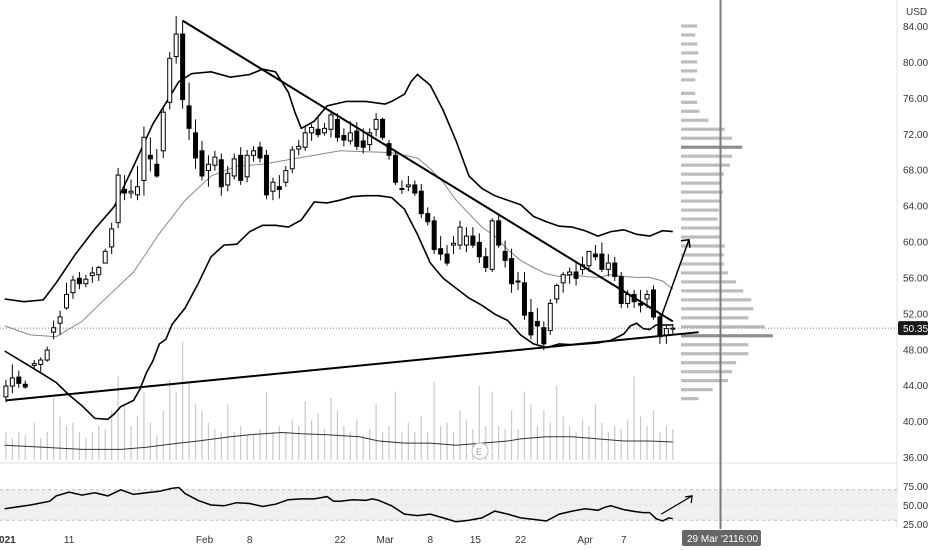  I want to click on events-e-icon, so click(480, 451).